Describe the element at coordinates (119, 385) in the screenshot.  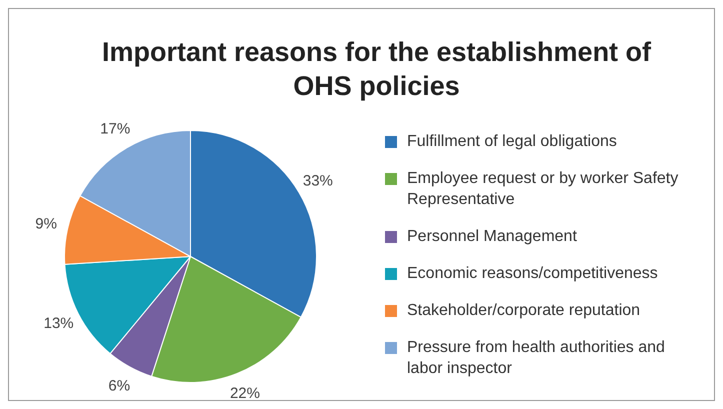
I see `data-label: 6%` at that location.